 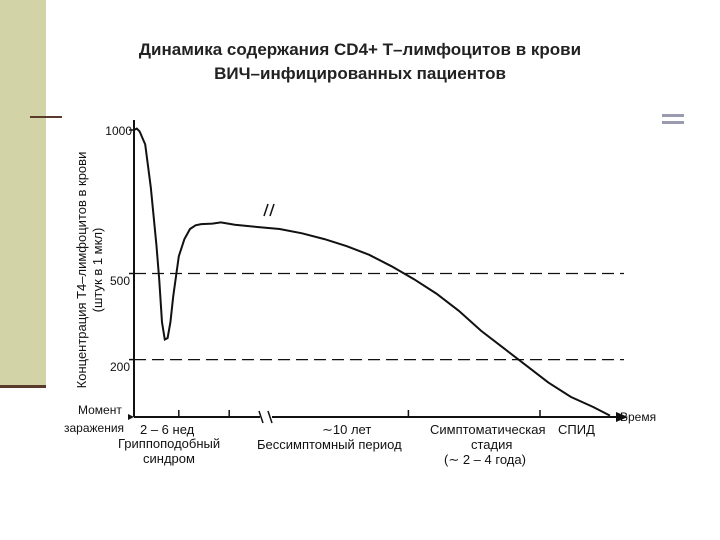 What do you see at coordinates (169, 458) in the screenshot?
I see `flu-syndrome-label: синдром` at bounding box center [169, 458].